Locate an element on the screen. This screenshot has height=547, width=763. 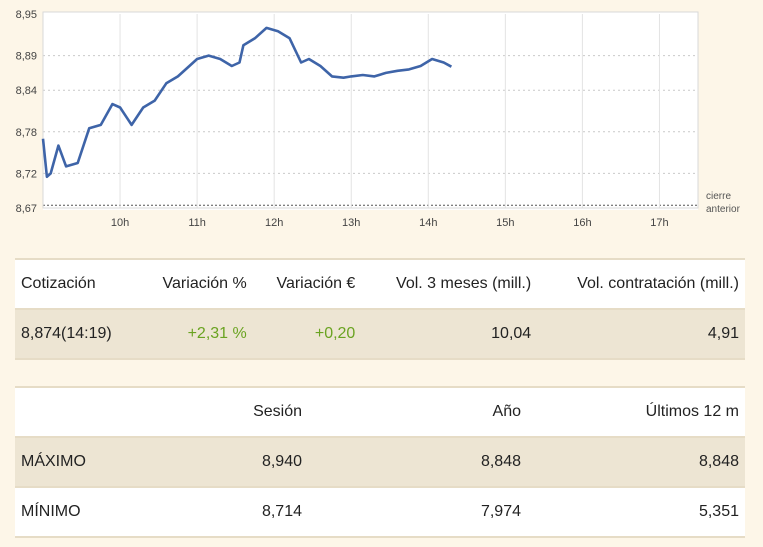
header-sesion: Sesión is located at coordinates (277, 411).